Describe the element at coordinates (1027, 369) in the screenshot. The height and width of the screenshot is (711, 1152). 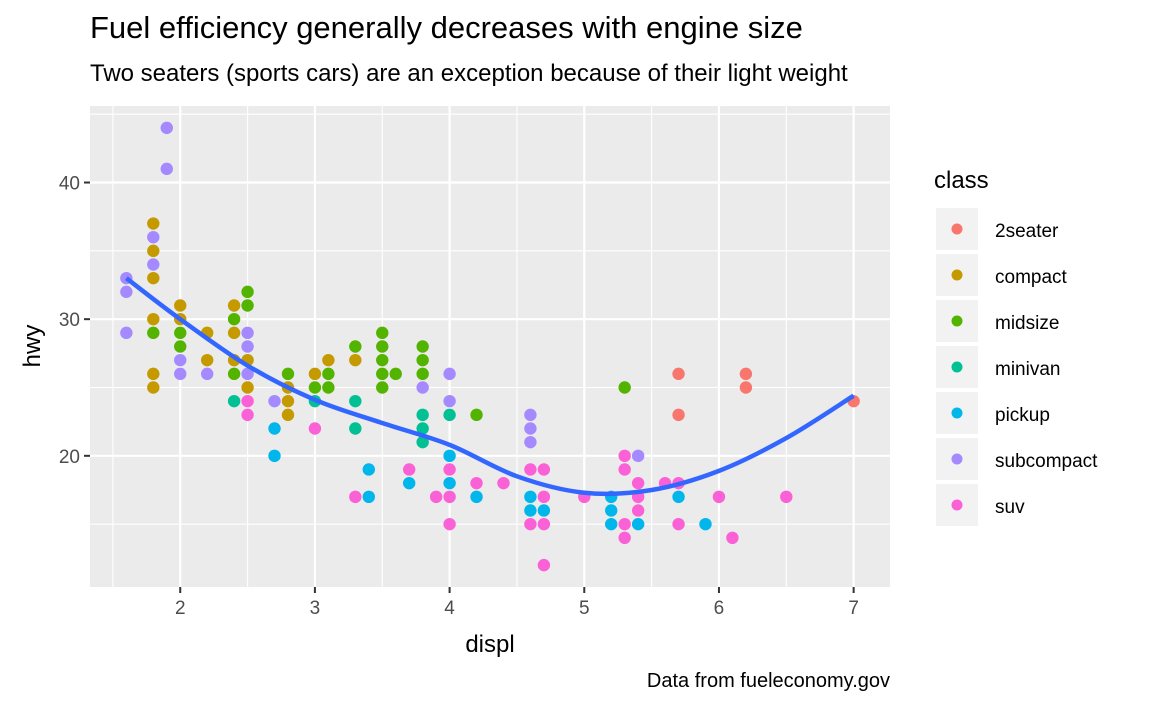
I see `legend-label-minivan: minivan` at that location.